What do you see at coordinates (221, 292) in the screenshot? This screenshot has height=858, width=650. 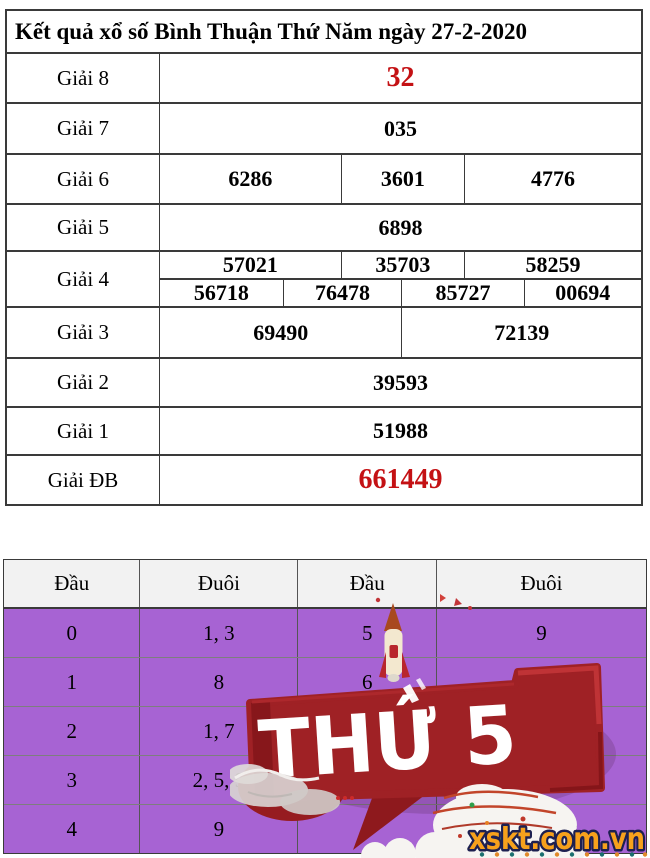 I see `prize-number: 56718` at bounding box center [221, 292].